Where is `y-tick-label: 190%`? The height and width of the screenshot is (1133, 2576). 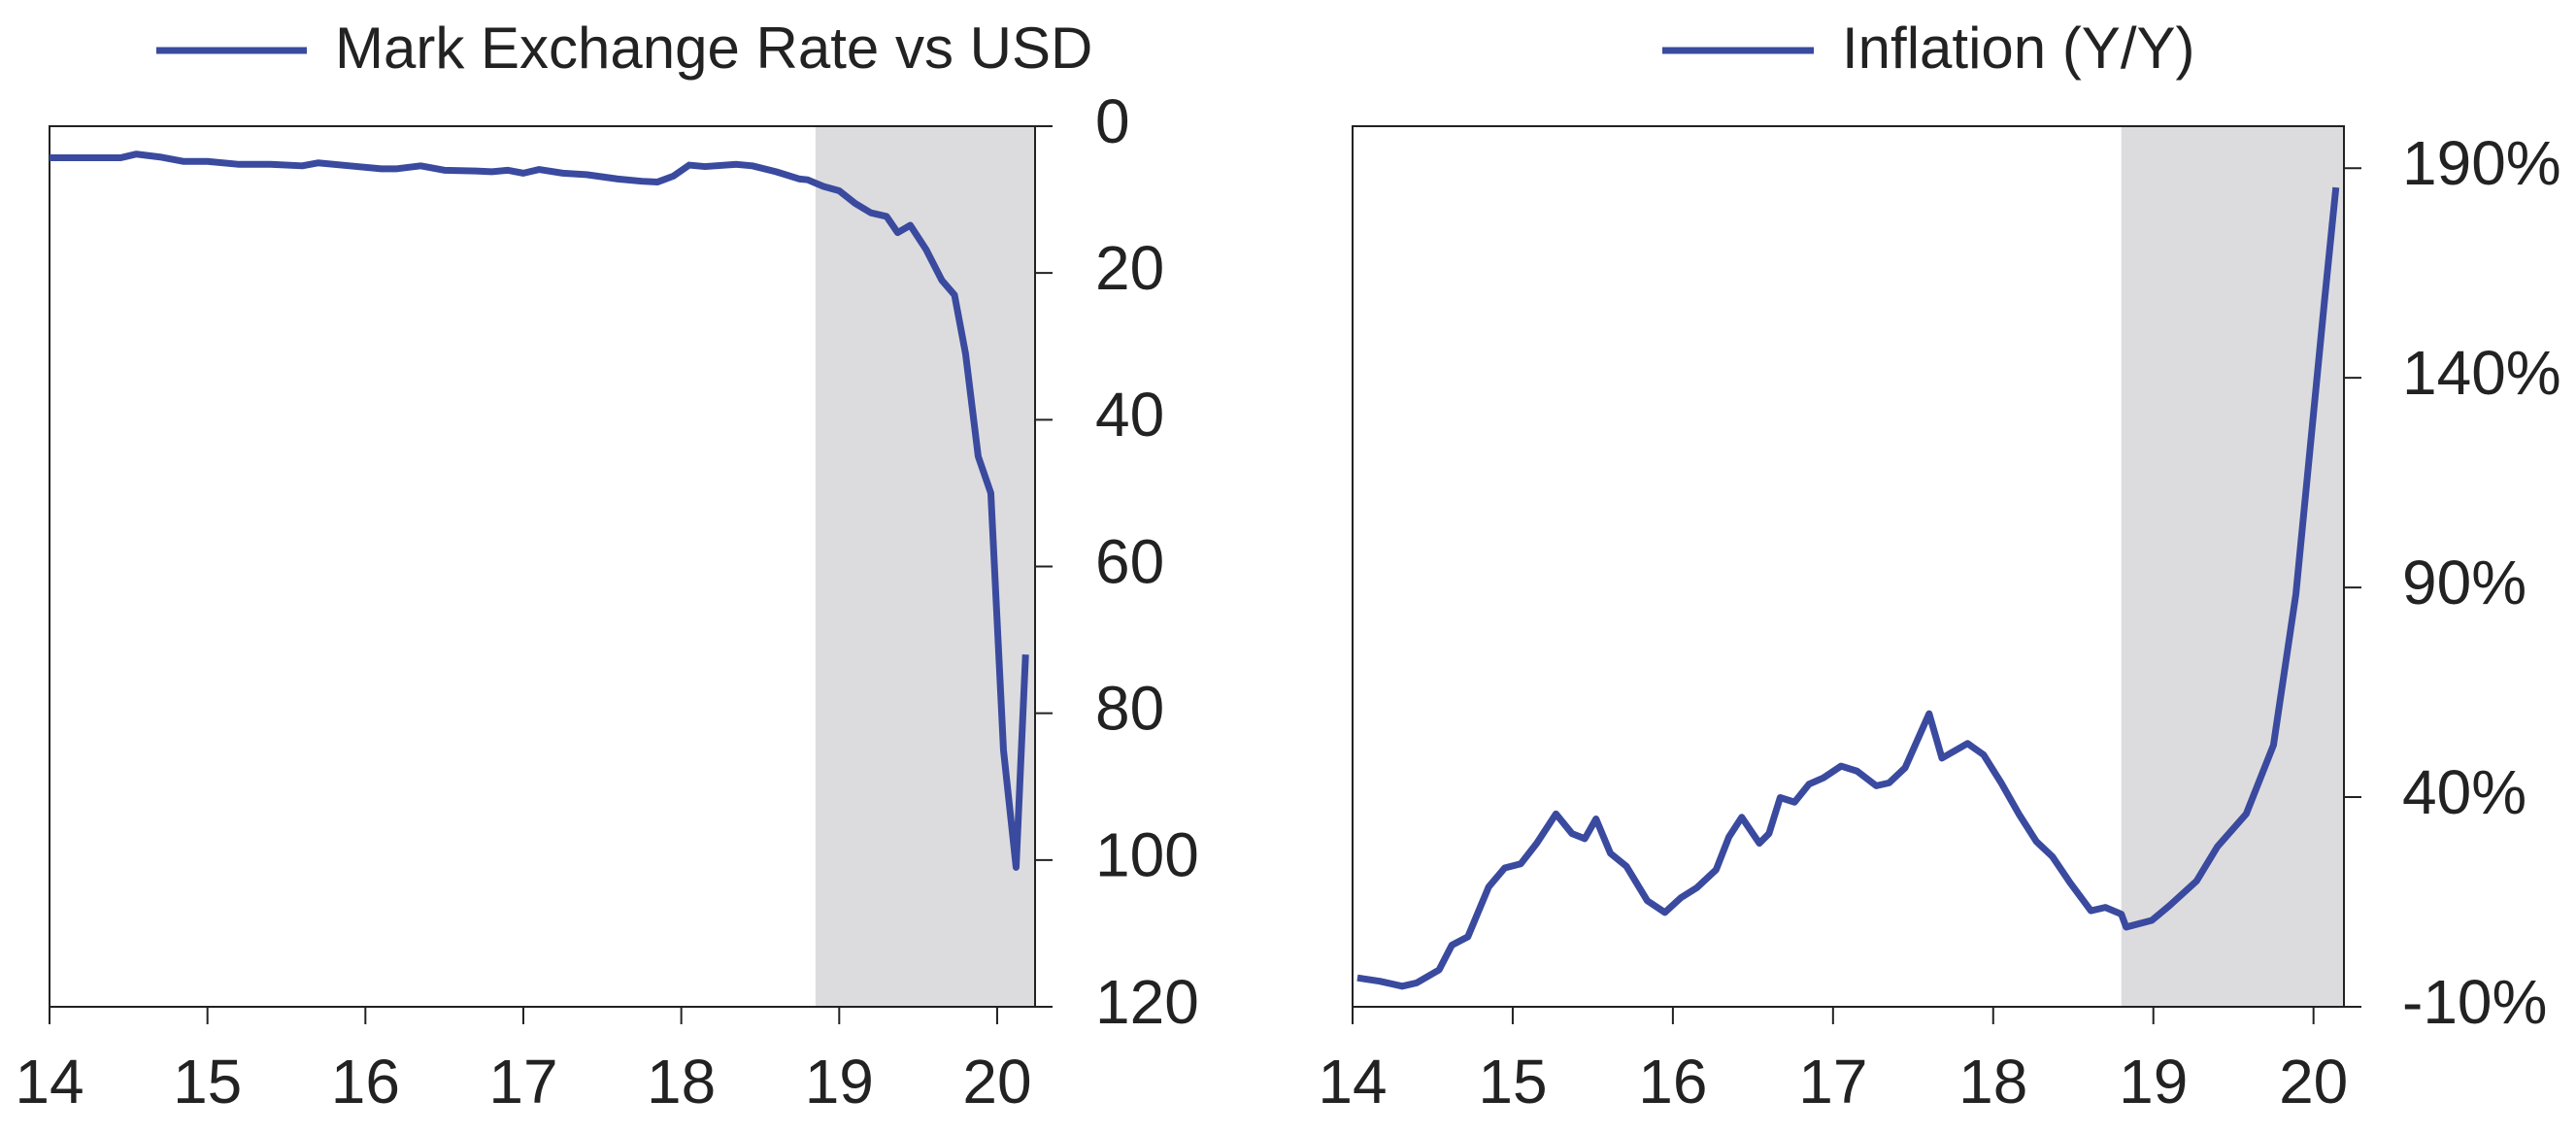 y-tick-label: 190% is located at coordinates (2481, 163).